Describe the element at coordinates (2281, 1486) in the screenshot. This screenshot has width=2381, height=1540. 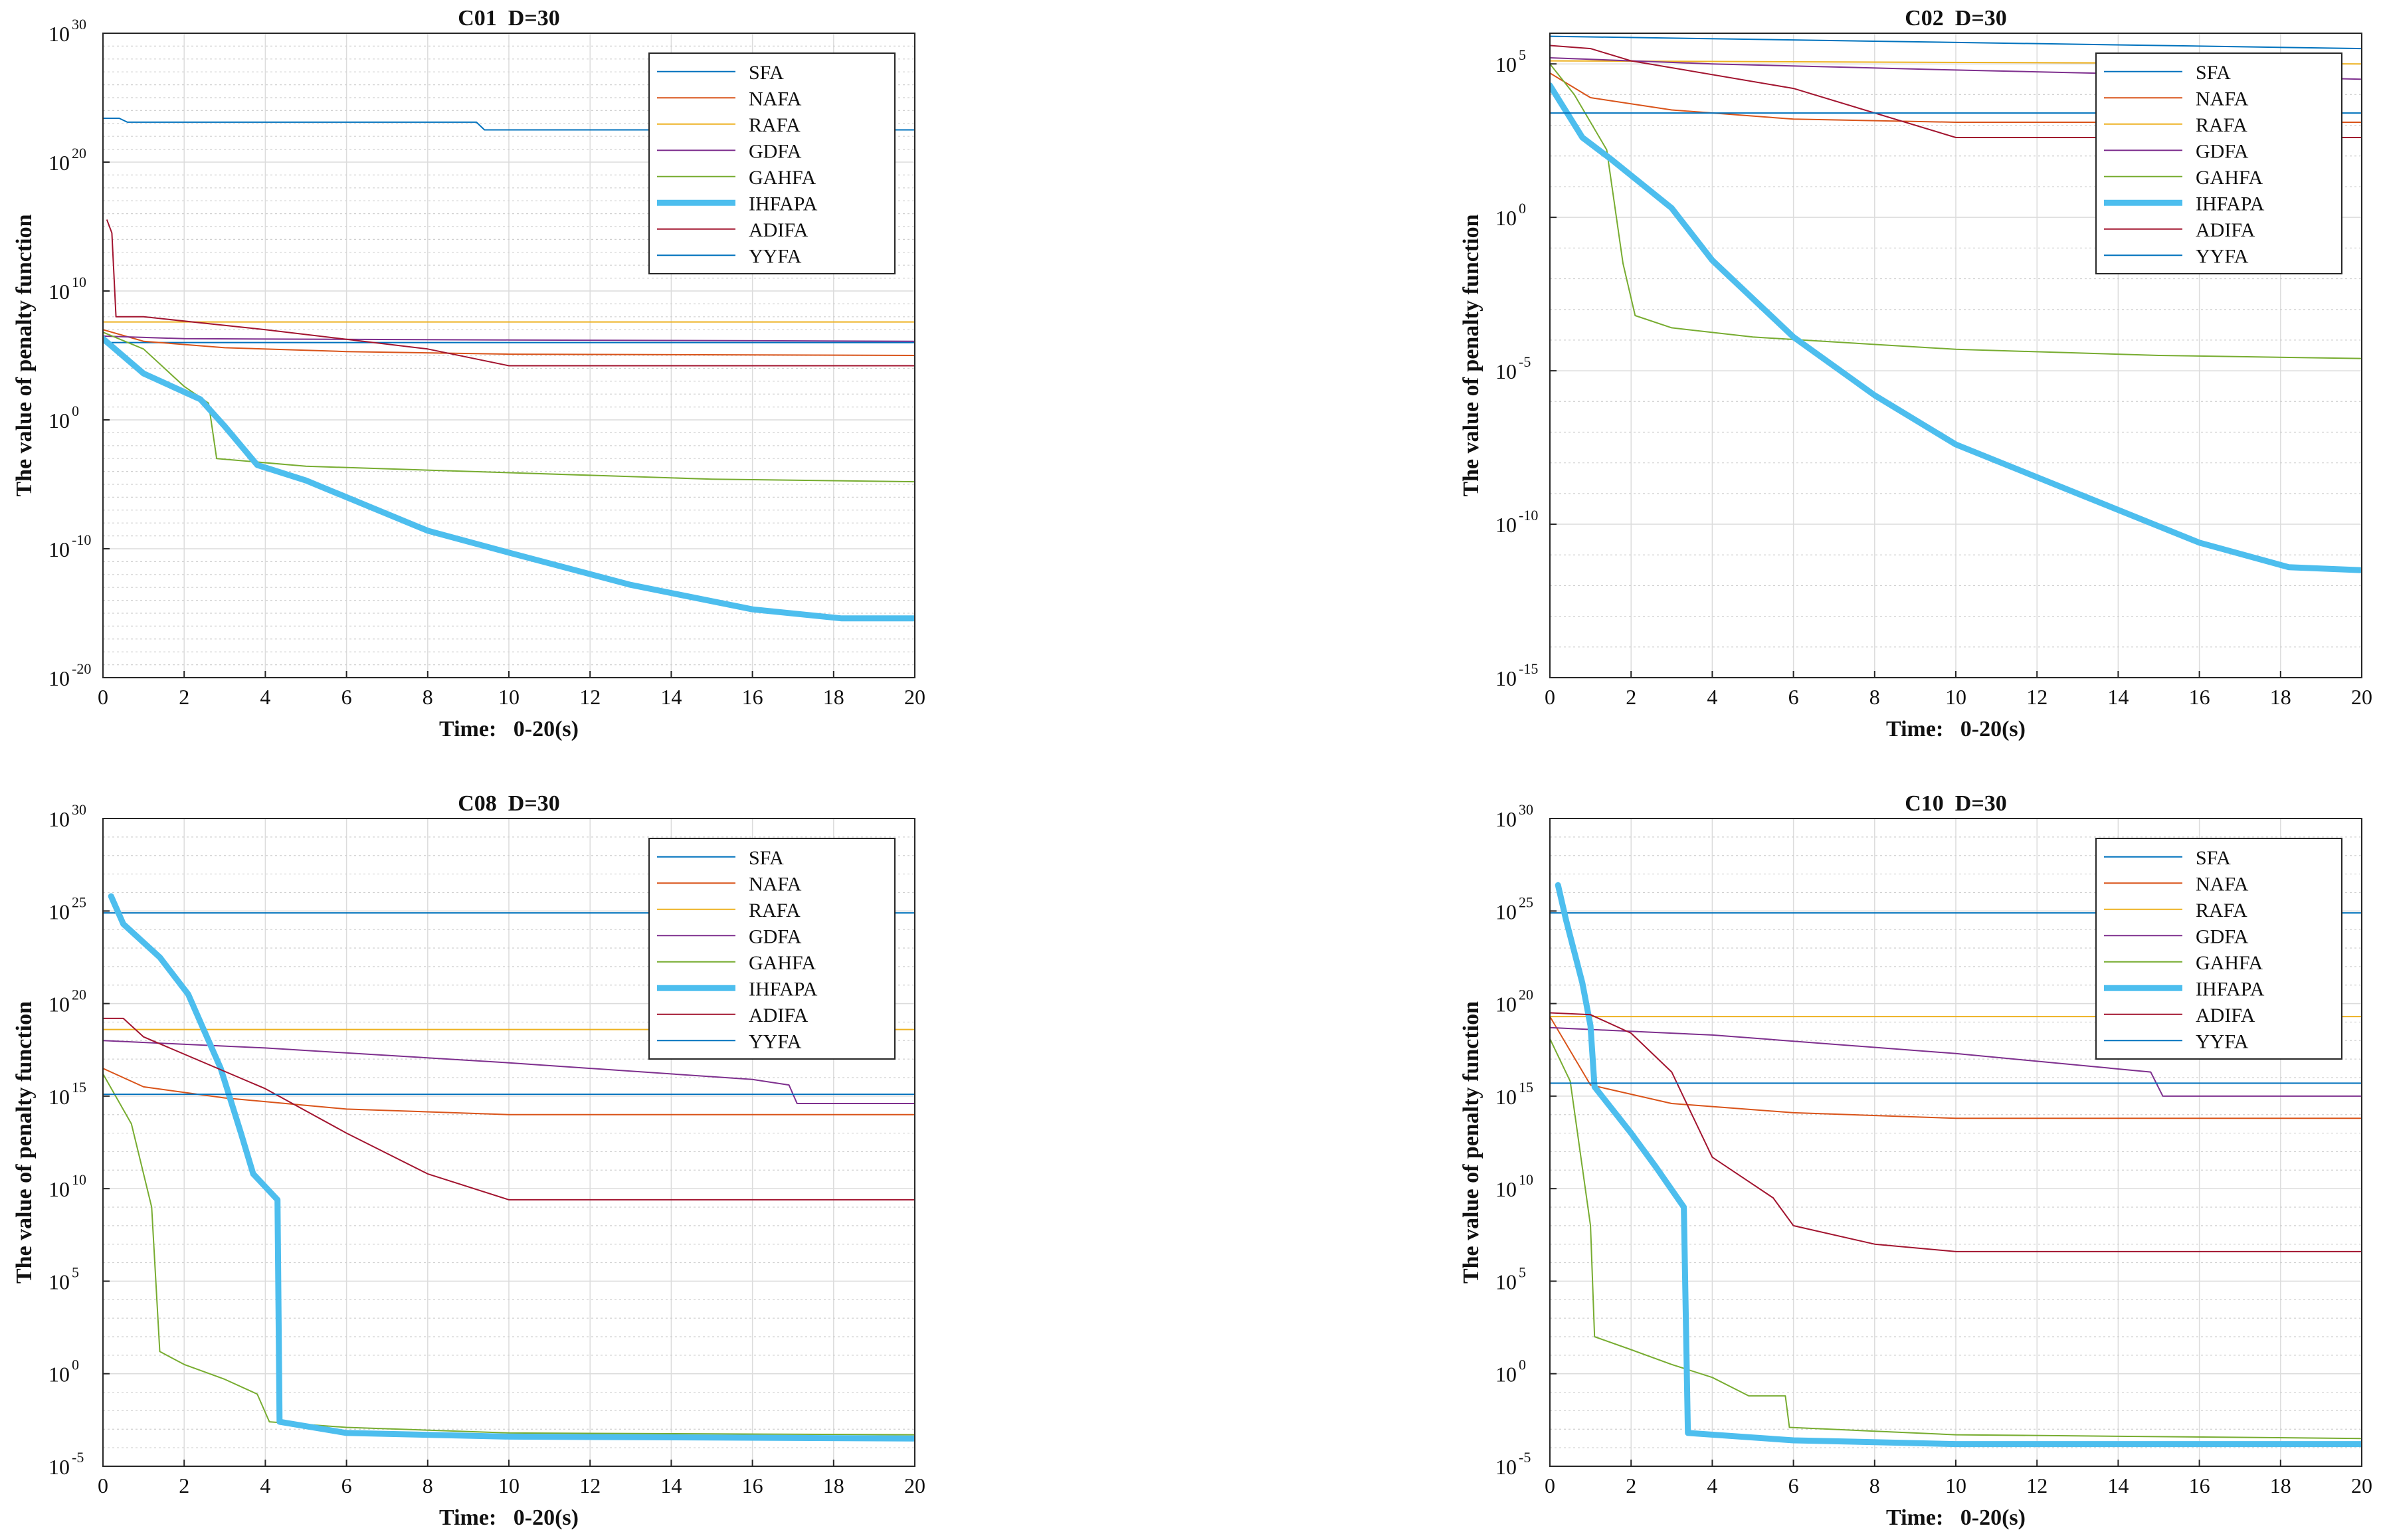
I see `x-tick-label: 18` at that location.